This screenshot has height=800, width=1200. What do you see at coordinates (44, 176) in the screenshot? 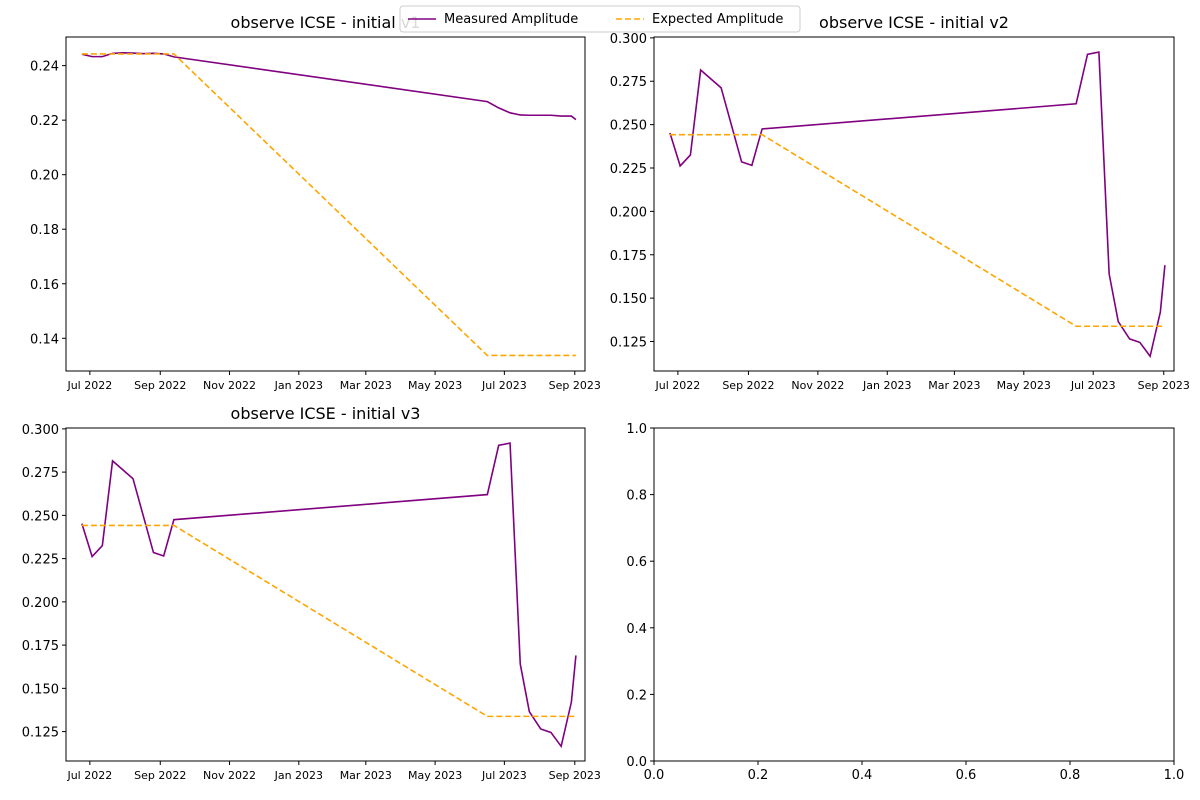
I see `y-tick-label: 0.20` at bounding box center [44, 176].